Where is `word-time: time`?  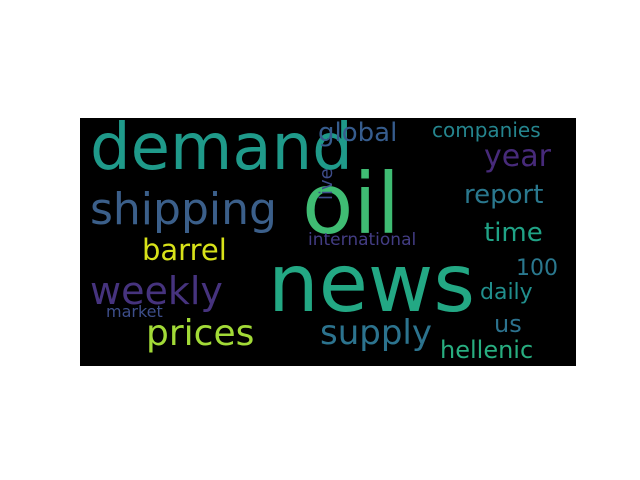 word-time: time is located at coordinates (513, 233).